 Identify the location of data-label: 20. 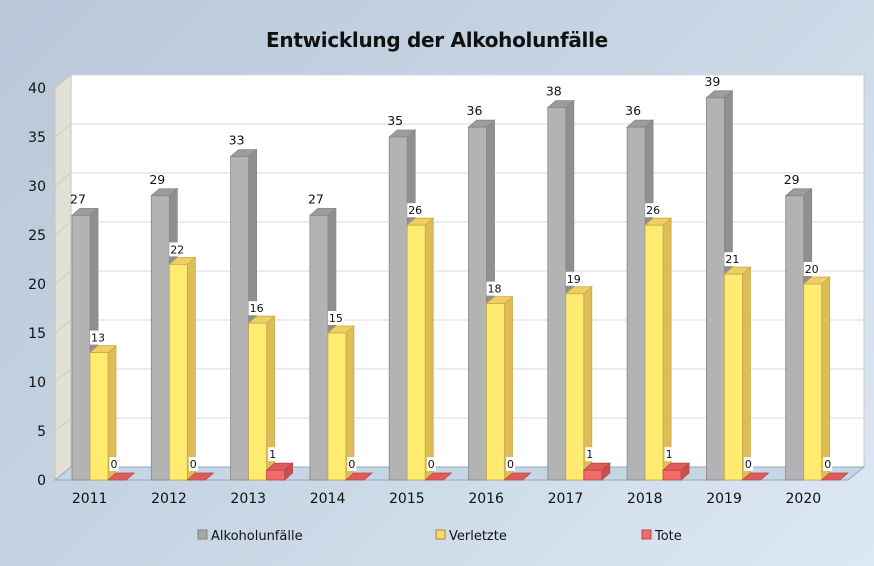
(812, 269).